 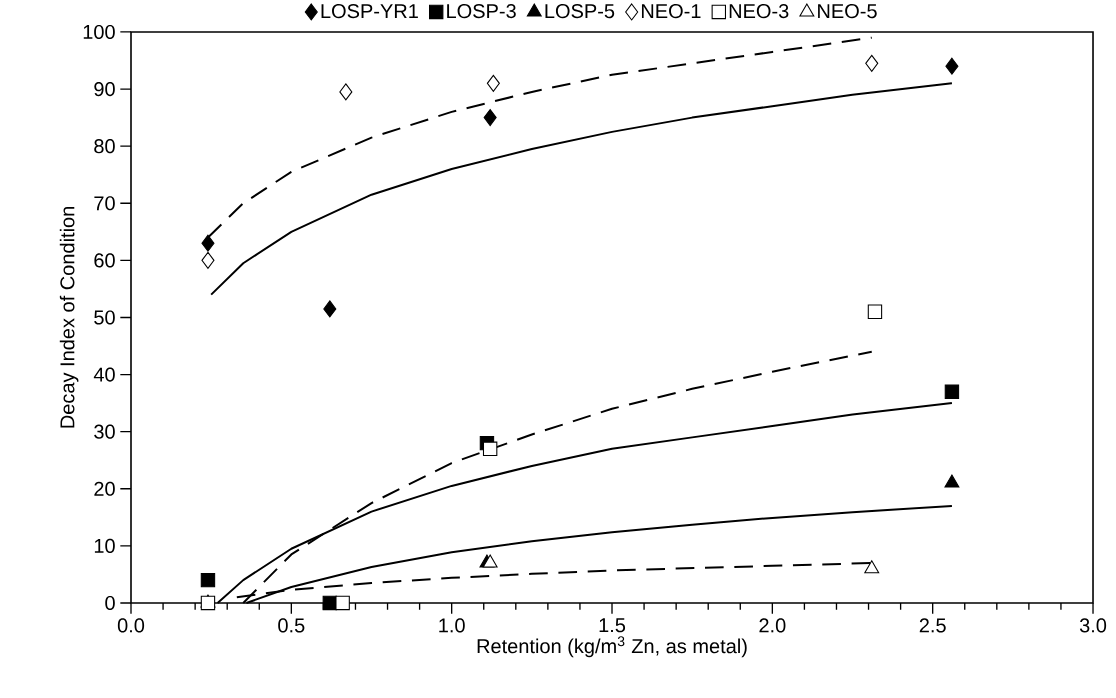 What do you see at coordinates (104, 488) in the screenshot?
I see `y-tick-label: 20` at bounding box center [104, 488].